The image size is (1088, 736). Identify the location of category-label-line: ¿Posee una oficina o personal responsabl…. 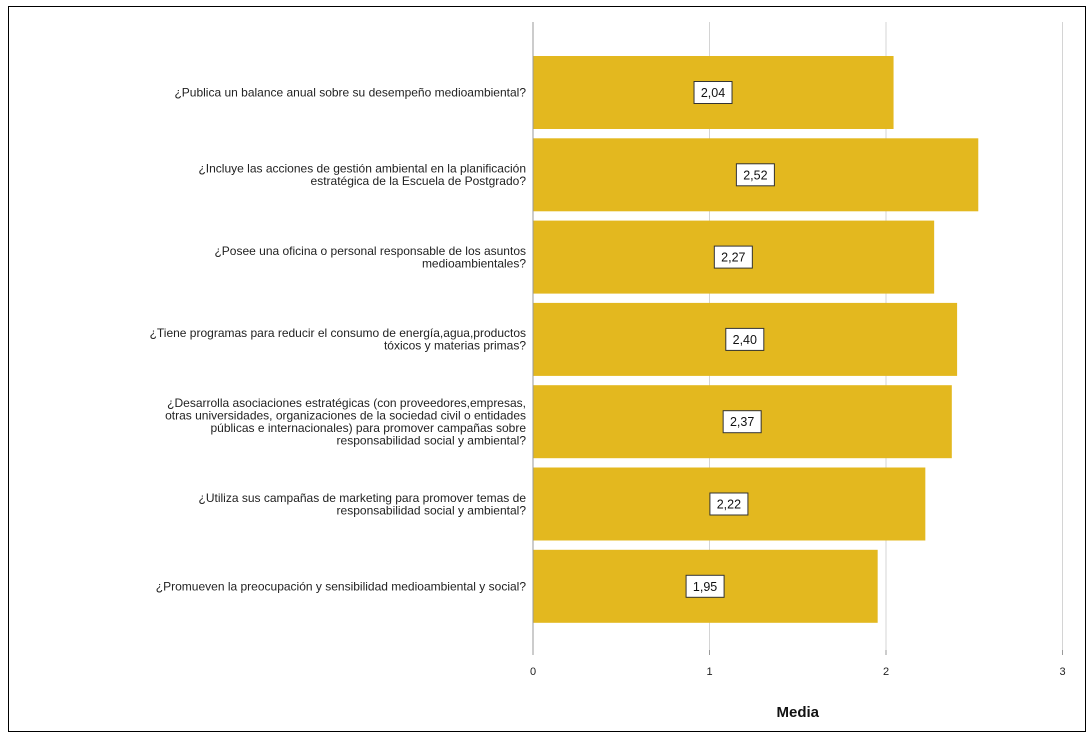
(370, 251).